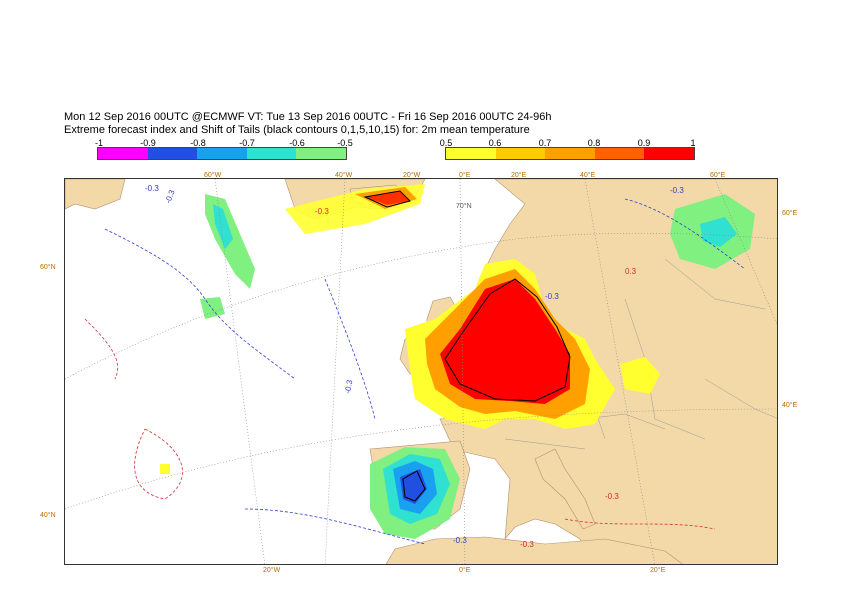 This screenshot has width=842, height=596. I want to click on lon-label-top: 60°W, so click(213, 175).